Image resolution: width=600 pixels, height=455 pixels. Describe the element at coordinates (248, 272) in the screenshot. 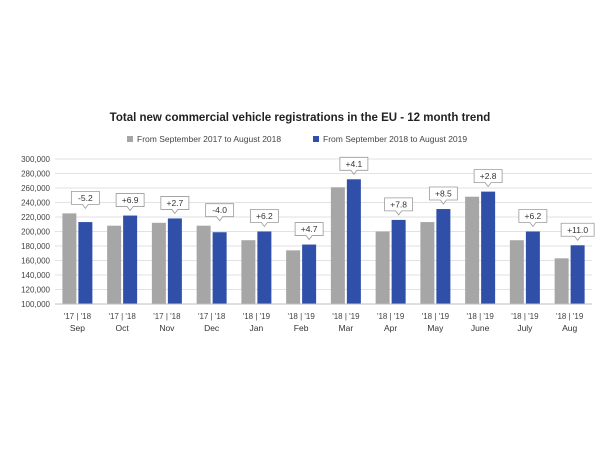

I see `bar-2017-18-jan` at that location.